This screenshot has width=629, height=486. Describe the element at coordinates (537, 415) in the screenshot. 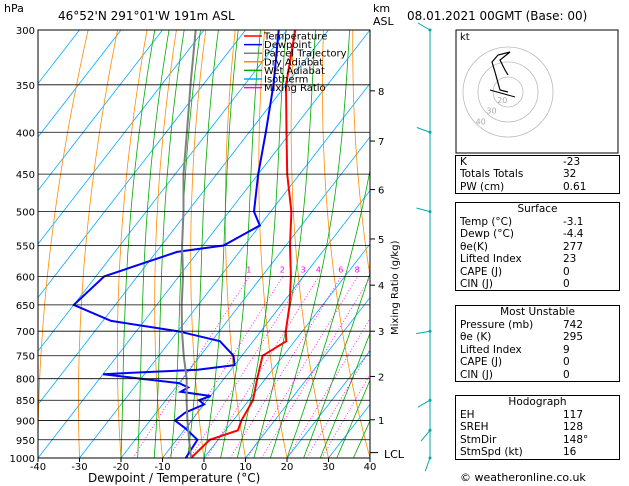

I see `table-row: EH 117` at that location.